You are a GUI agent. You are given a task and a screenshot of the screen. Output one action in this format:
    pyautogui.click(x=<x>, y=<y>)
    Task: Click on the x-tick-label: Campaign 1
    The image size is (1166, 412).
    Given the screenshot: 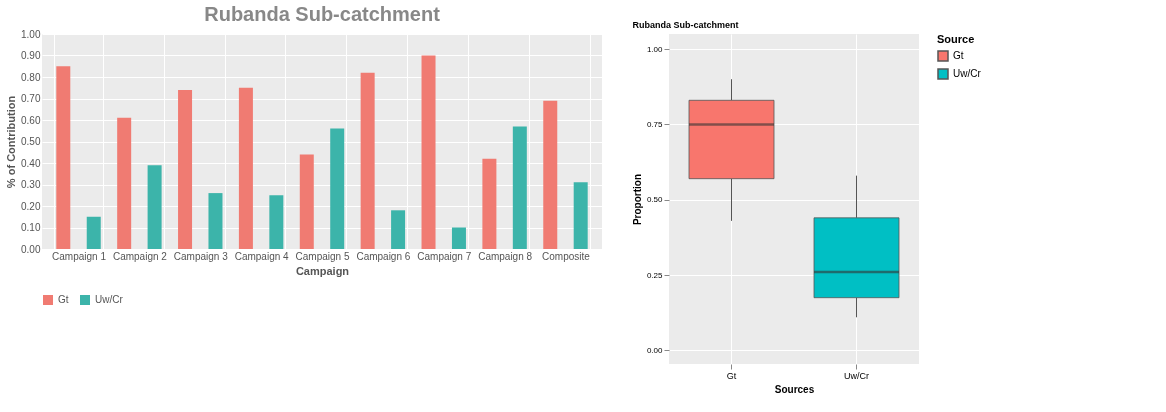 What is the action you would take?
    pyautogui.click(x=79, y=256)
    